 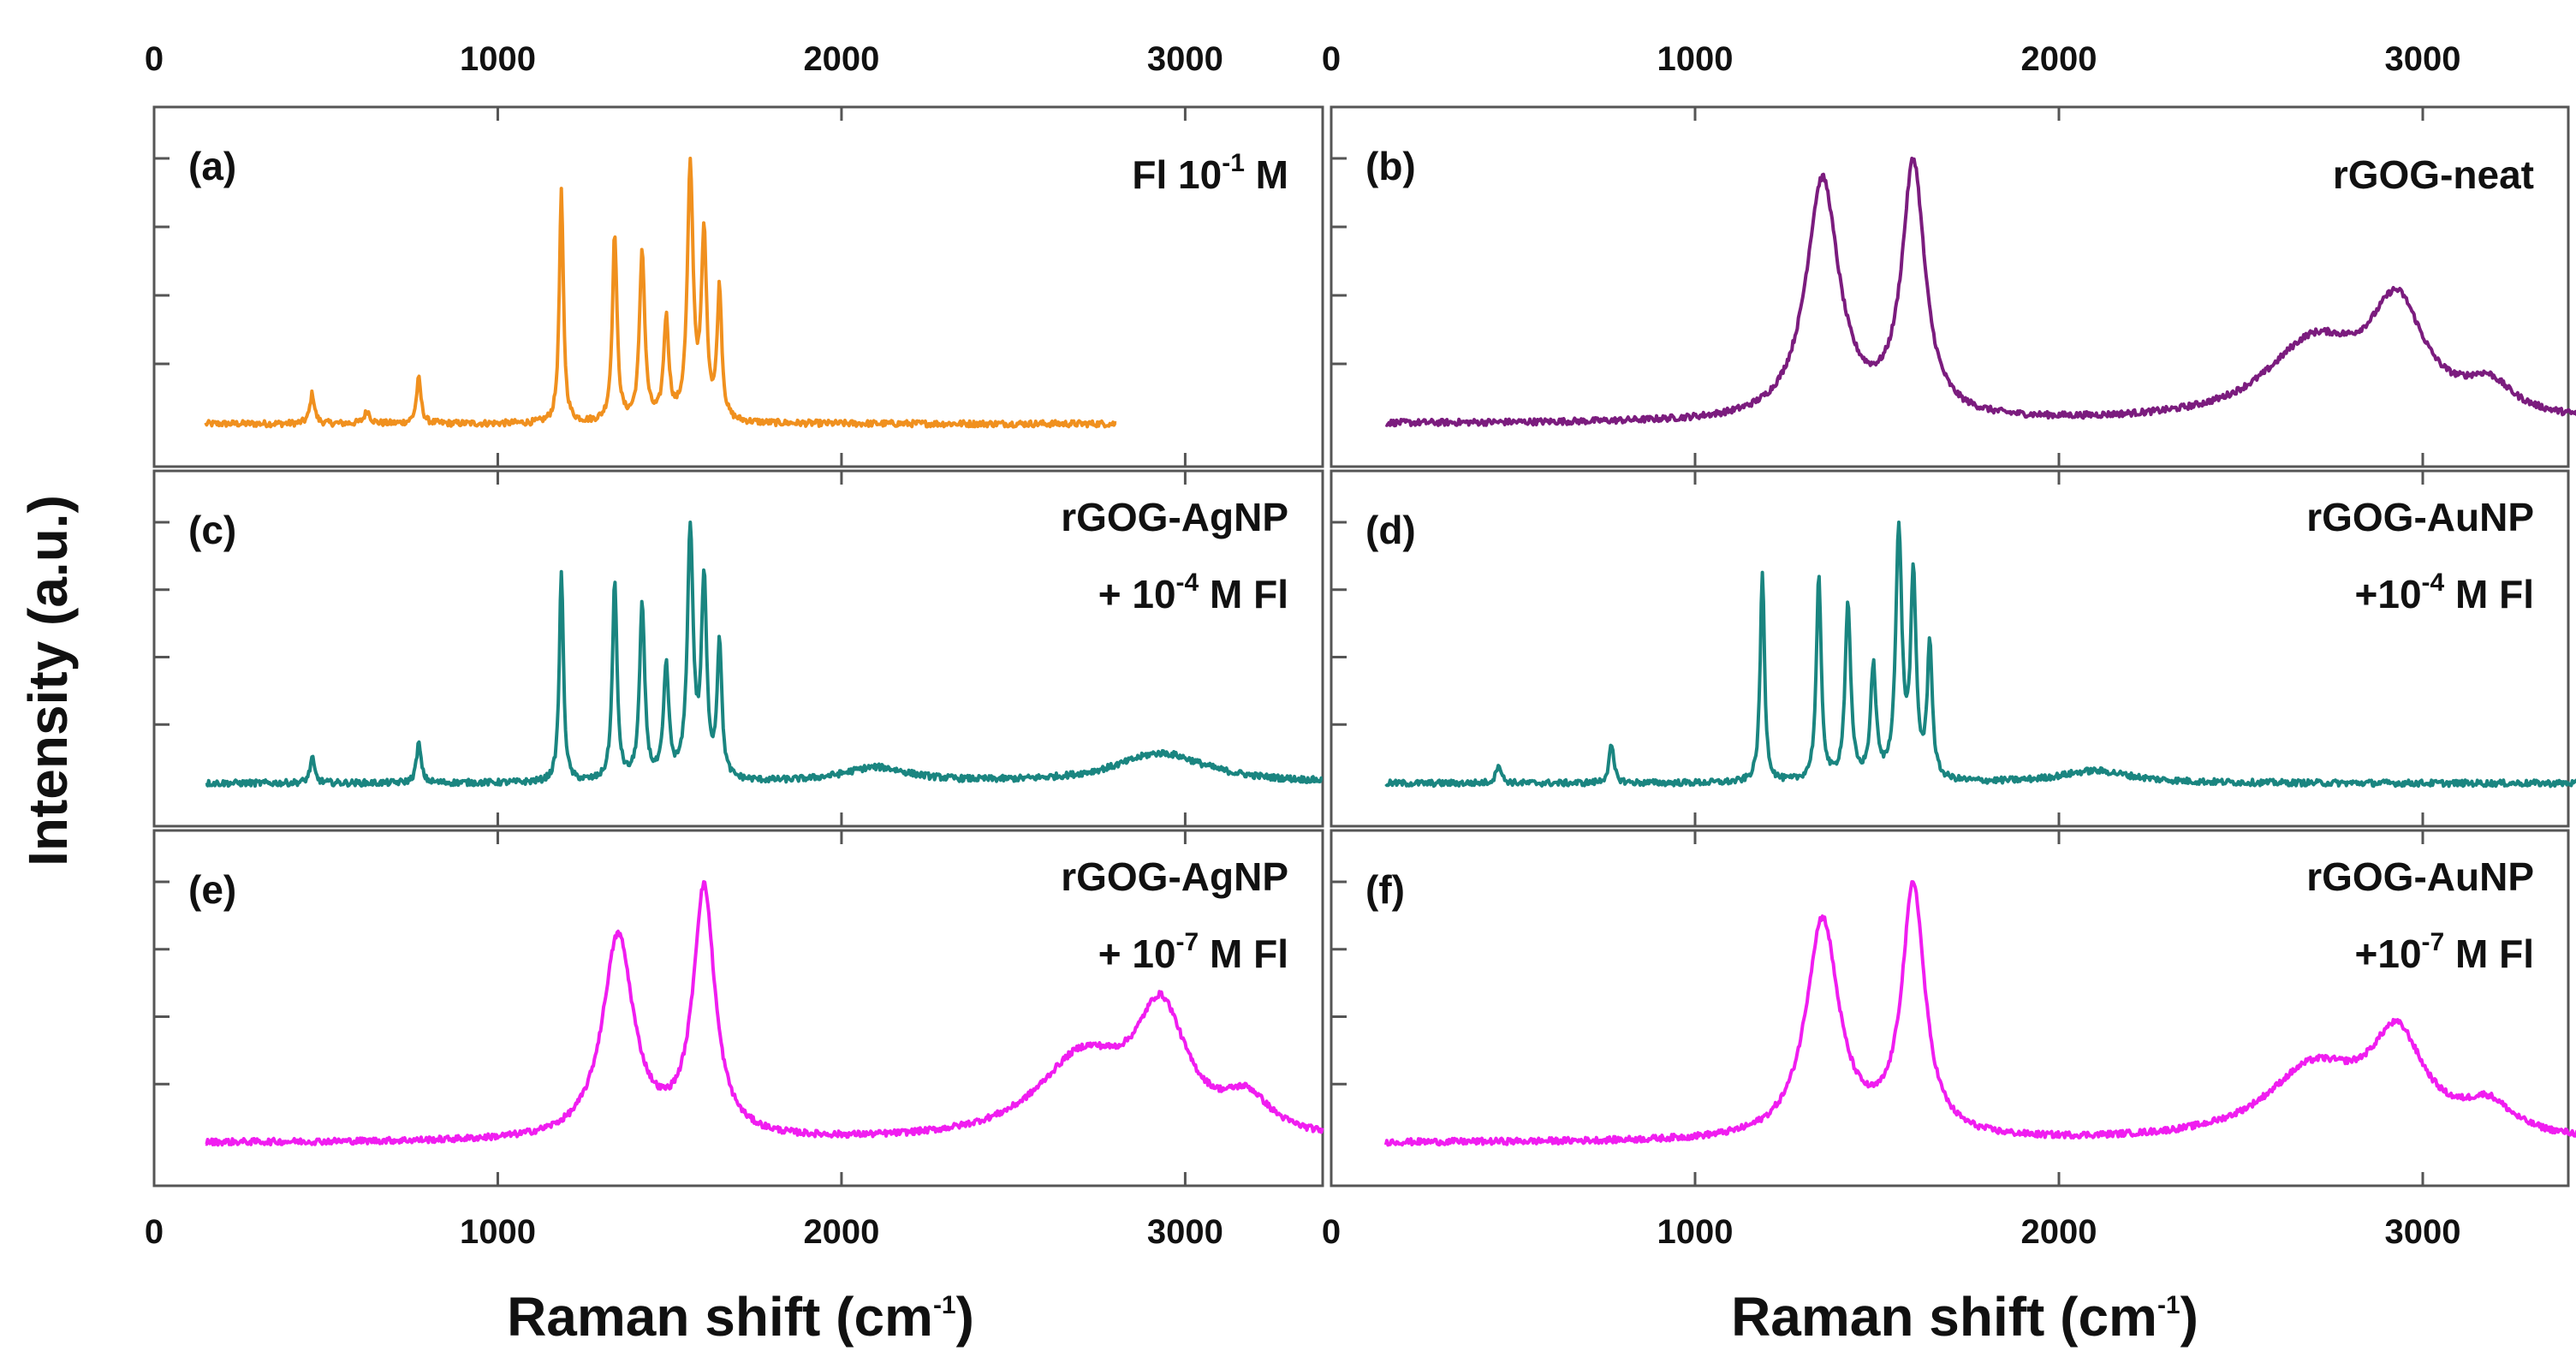 I want to click on x-axis-title-right: Raman shift (cm-1), so click(x=1965, y=1317).